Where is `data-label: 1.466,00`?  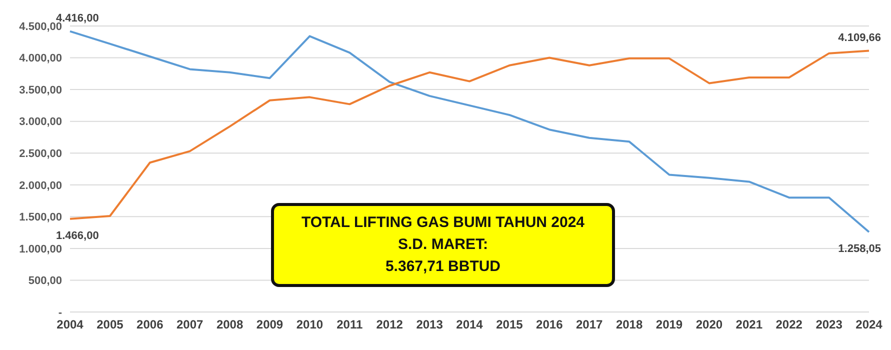 data-label: 1.466,00 is located at coordinates (77, 236).